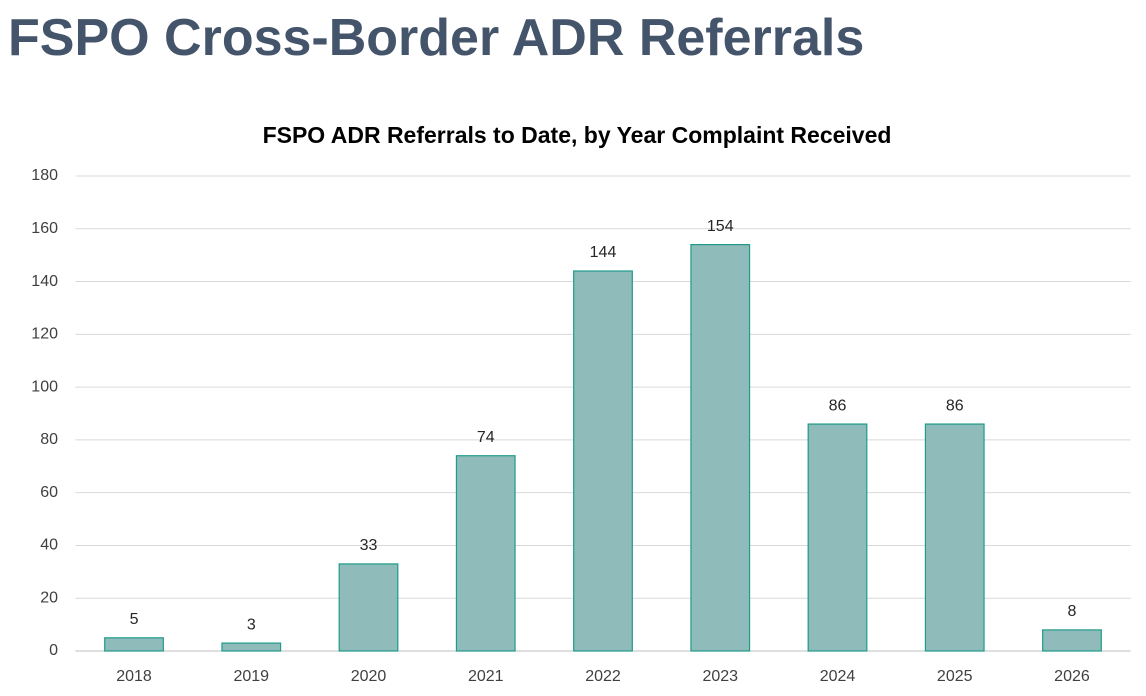  What do you see at coordinates (369, 676) in the screenshot?
I see `x-tick-label: 2020` at bounding box center [369, 676].